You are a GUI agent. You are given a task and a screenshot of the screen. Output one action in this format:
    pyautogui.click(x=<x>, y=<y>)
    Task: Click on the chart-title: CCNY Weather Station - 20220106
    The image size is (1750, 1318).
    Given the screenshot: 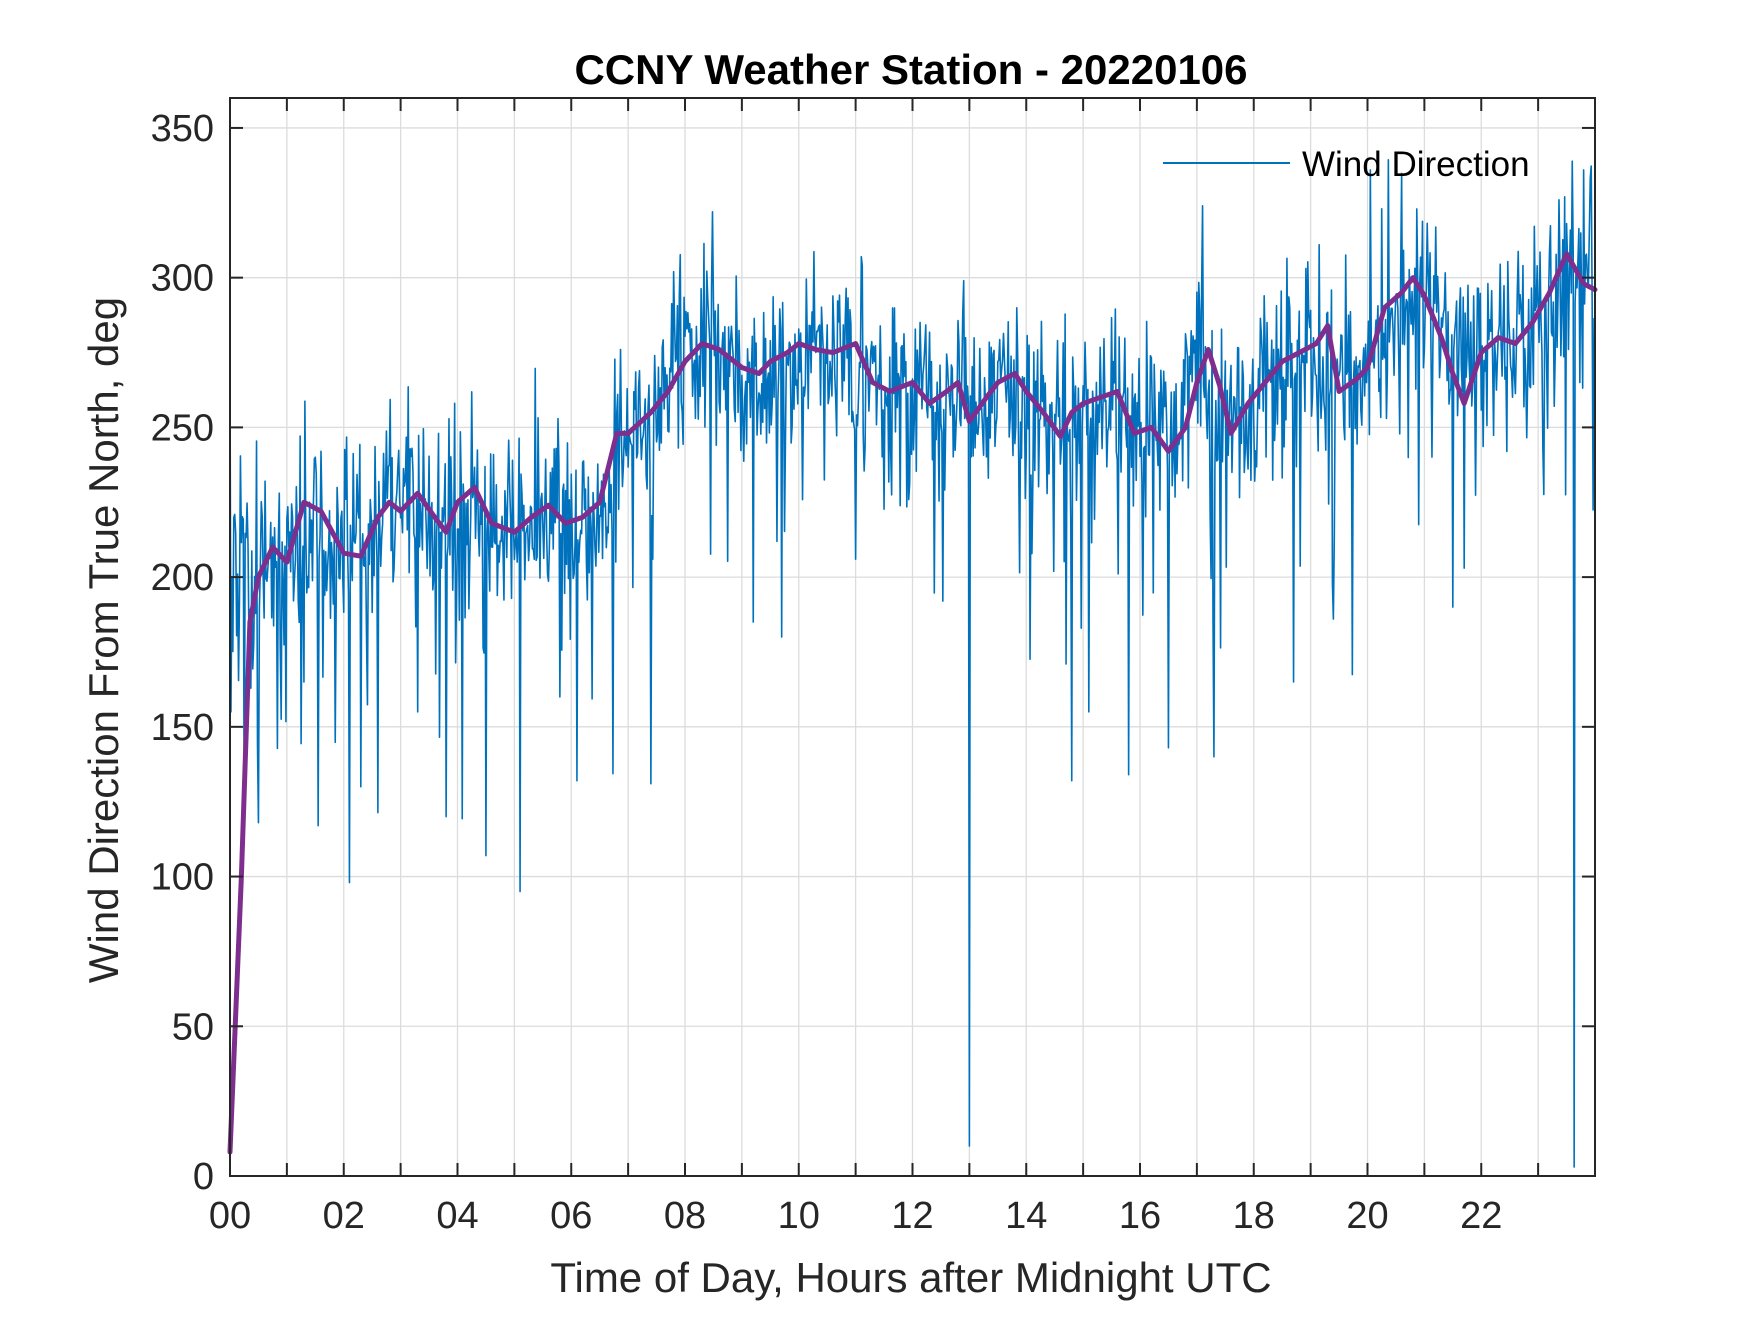 What is the action you would take?
    pyautogui.click(x=910, y=69)
    